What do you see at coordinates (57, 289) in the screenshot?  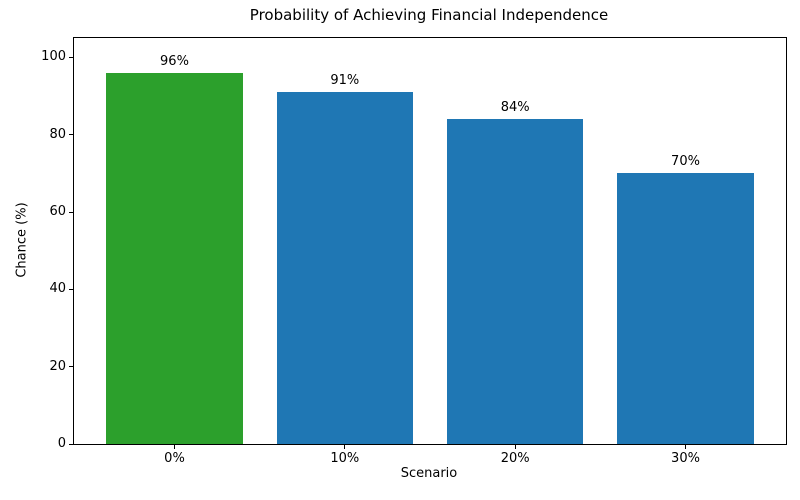 I see `y-tick-label: 40` at bounding box center [57, 289].